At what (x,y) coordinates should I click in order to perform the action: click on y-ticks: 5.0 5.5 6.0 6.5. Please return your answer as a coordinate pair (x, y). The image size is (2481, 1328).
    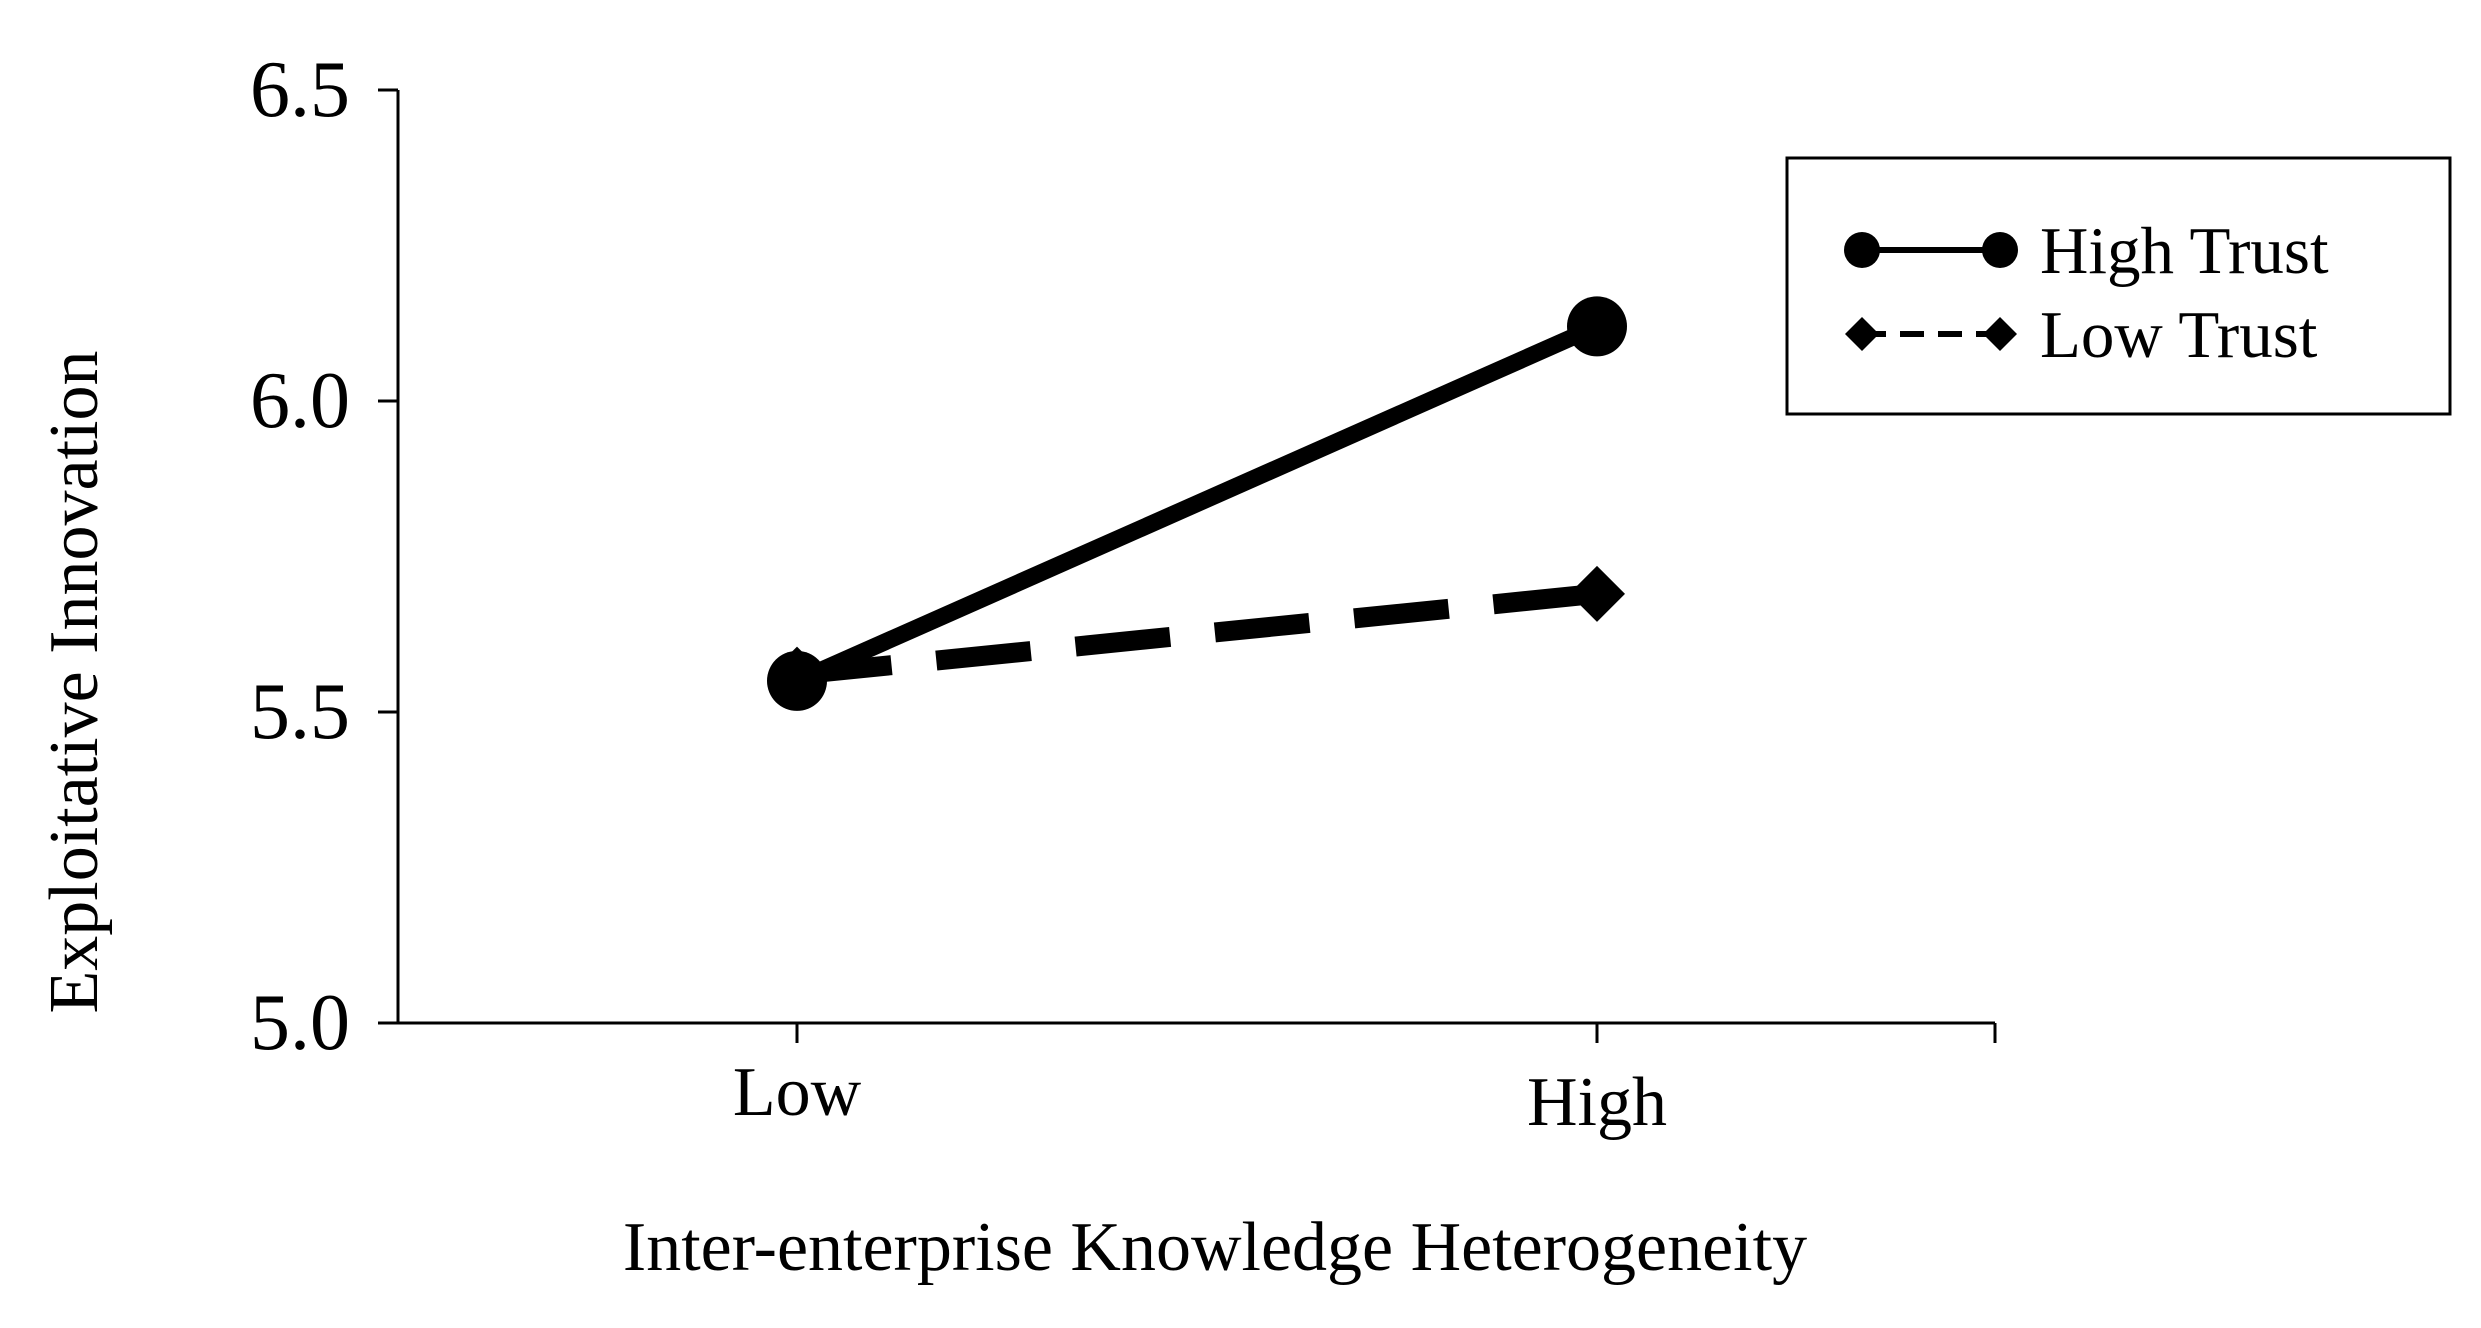
    Looking at the image, I should click on (324, 556).